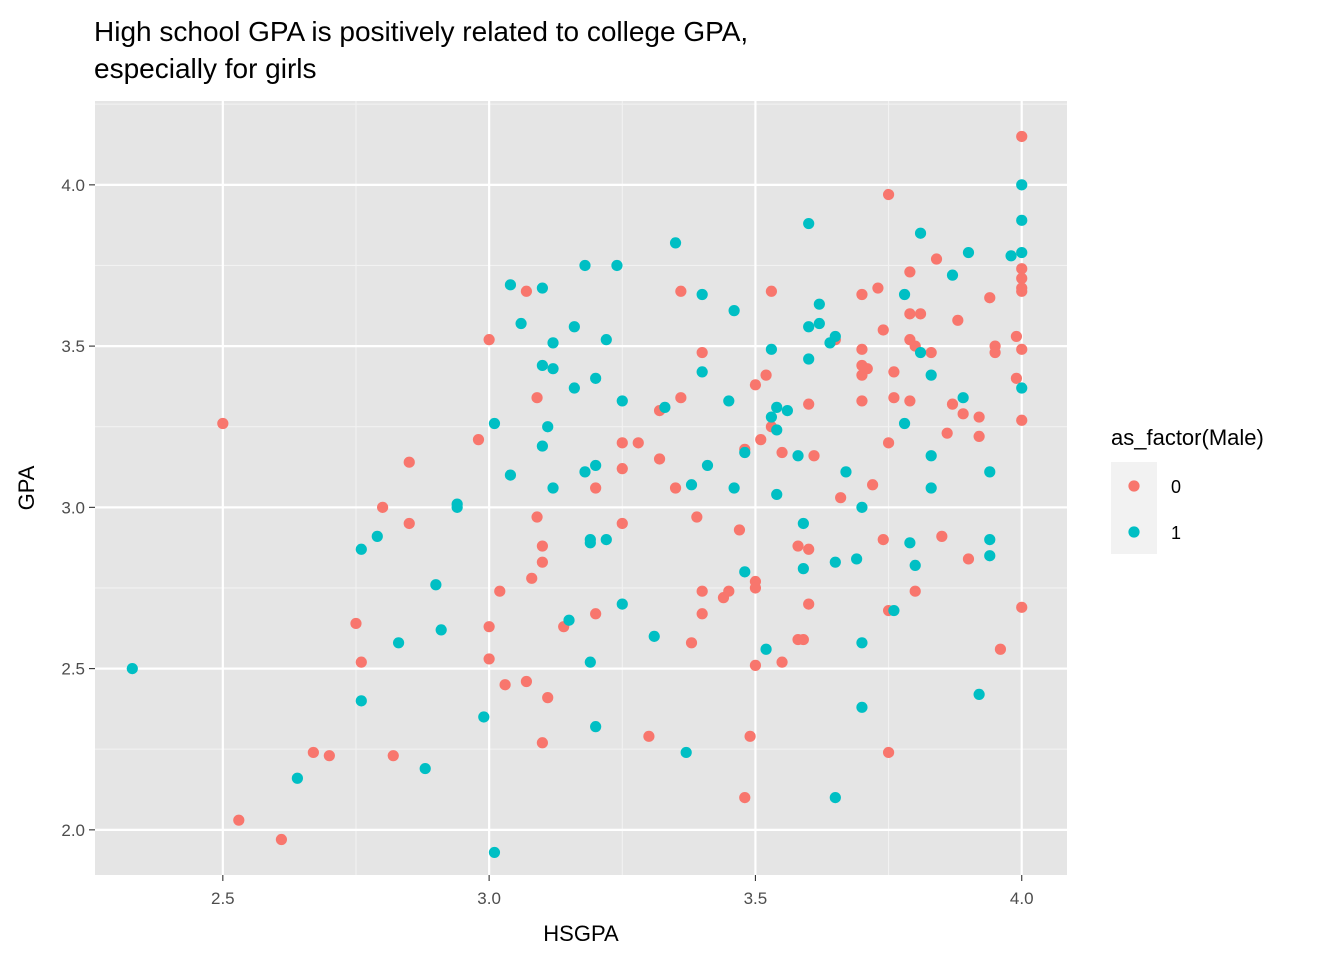 The image size is (1344, 960). Describe the element at coordinates (223, 898) in the screenshot. I see `x-tick-label: 2.5` at that location.